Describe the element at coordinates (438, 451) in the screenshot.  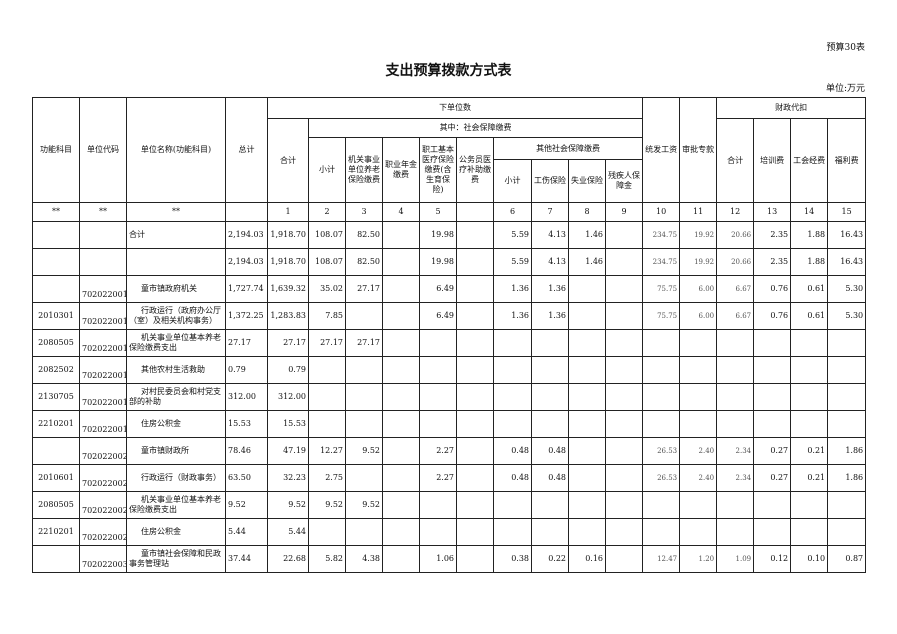
I see `table-cell: 2.27` at that location.